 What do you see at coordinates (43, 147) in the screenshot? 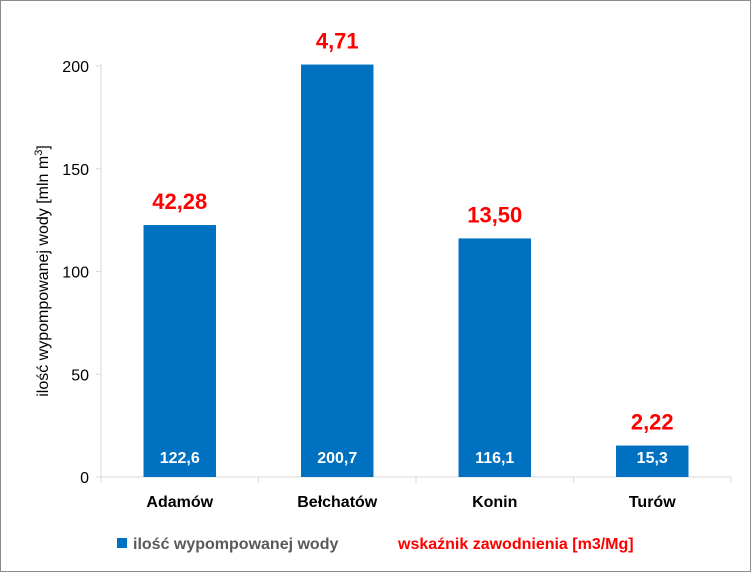
I see `y-axis-label-close: ]` at bounding box center [43, 147].